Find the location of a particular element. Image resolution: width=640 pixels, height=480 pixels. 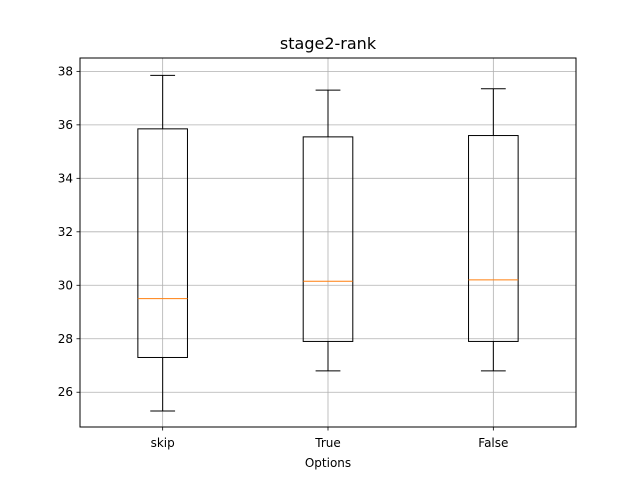

y-tick-label: 36 is located at coordinates (65, 125).